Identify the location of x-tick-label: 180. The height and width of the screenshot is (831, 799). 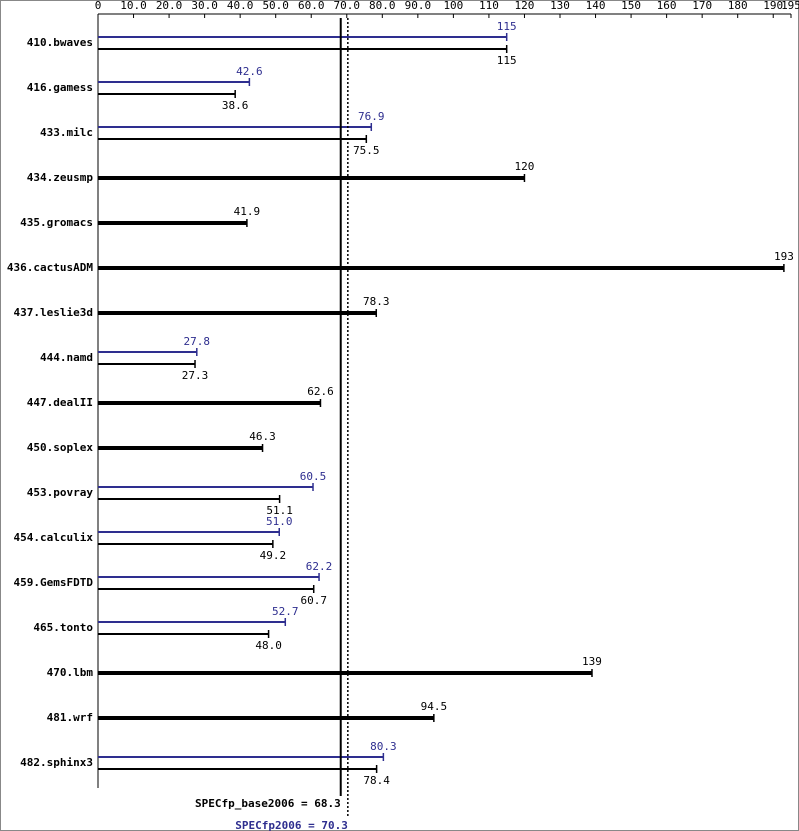
(738, 6).